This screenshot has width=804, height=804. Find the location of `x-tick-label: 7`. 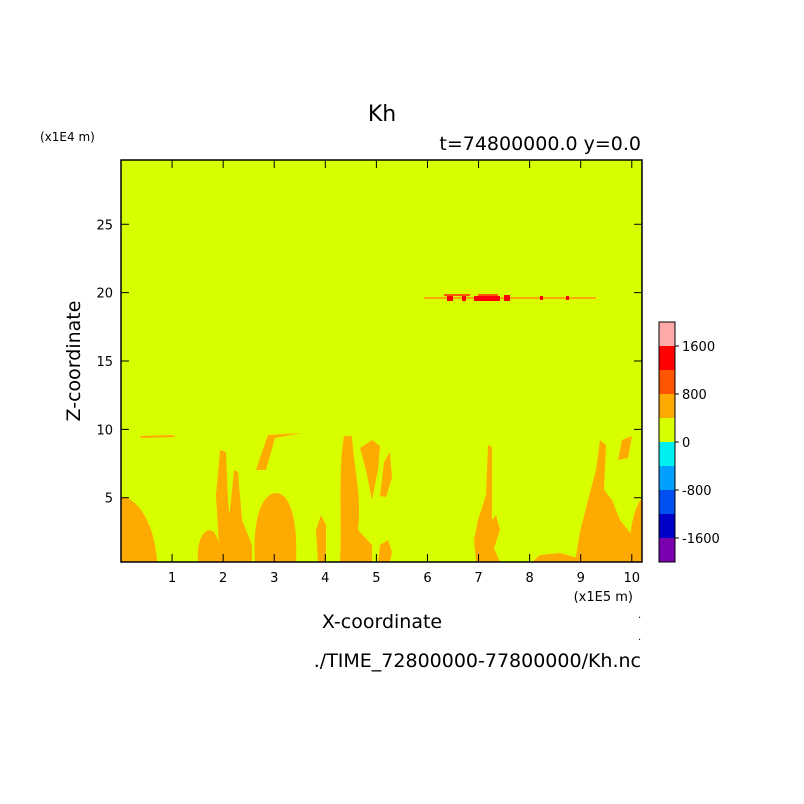

x-tick-label: 7 is located at coordinates (478, 578).